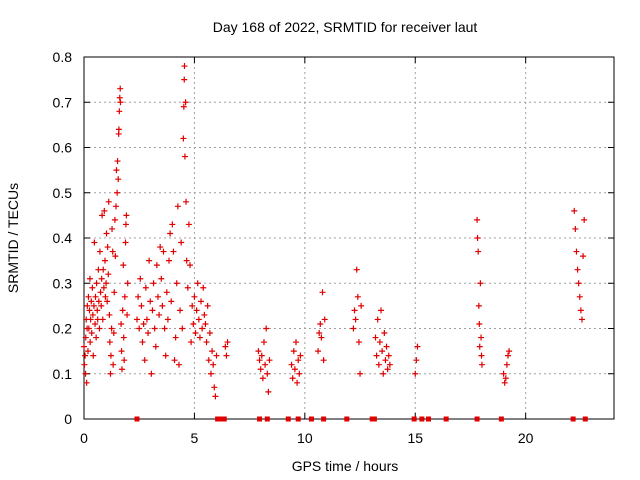  I want to click on x-tick-label: 0, so click(84, 438).